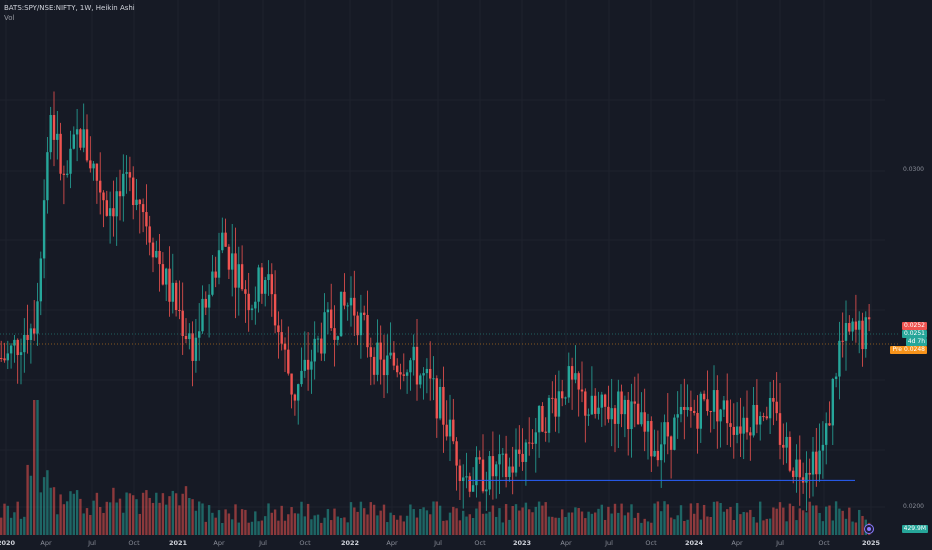 The width and height of the screenshot is (932, 550). What do you see at coordinates (694, 543) in the screenshot?
I see `time-axis-label: 2024` at bounding box center [694, 543].